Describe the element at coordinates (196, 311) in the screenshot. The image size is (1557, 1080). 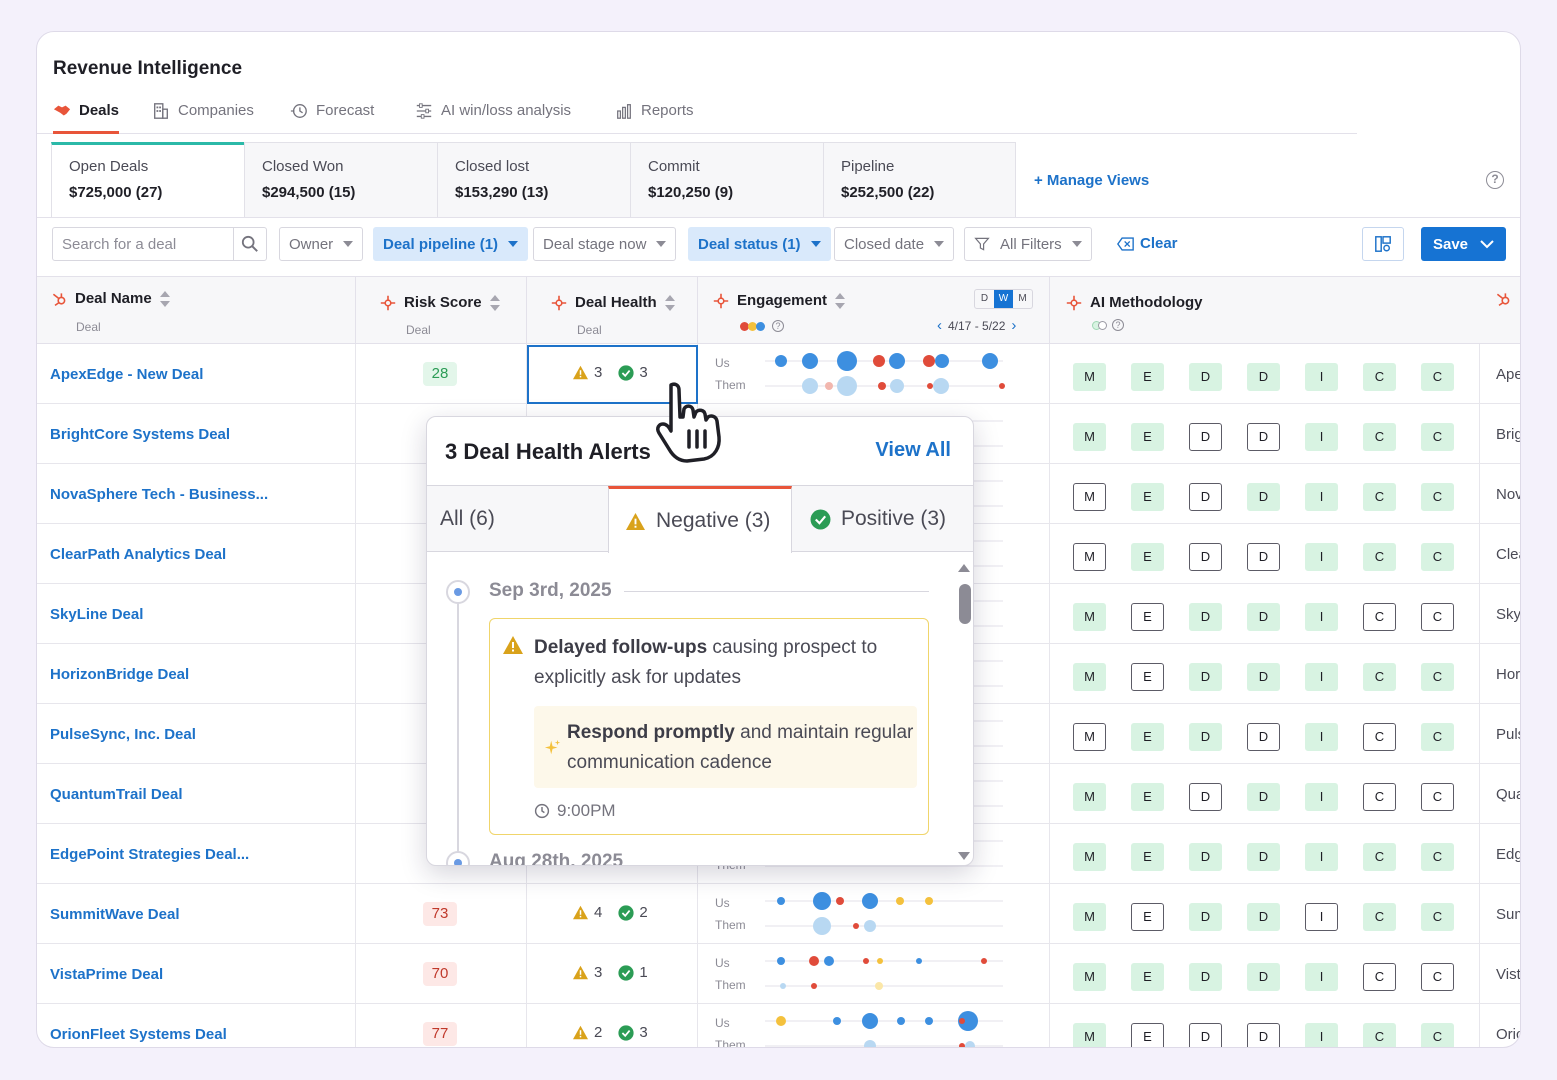
I see `col-deal-name: Deal Name Deal` at that location.